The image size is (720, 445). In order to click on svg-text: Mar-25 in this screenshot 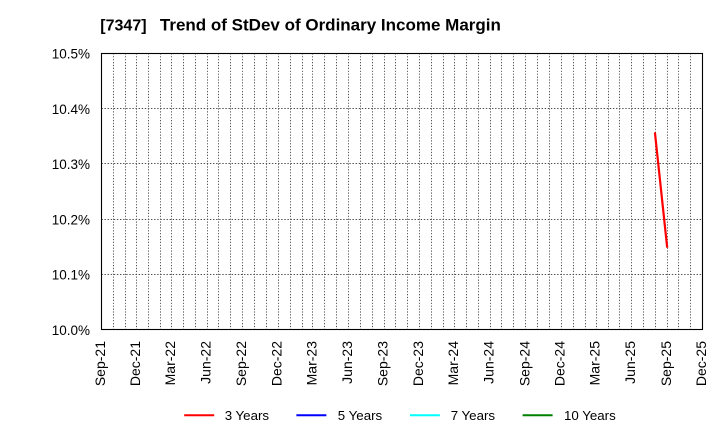, I will do `click(594, 363)`.